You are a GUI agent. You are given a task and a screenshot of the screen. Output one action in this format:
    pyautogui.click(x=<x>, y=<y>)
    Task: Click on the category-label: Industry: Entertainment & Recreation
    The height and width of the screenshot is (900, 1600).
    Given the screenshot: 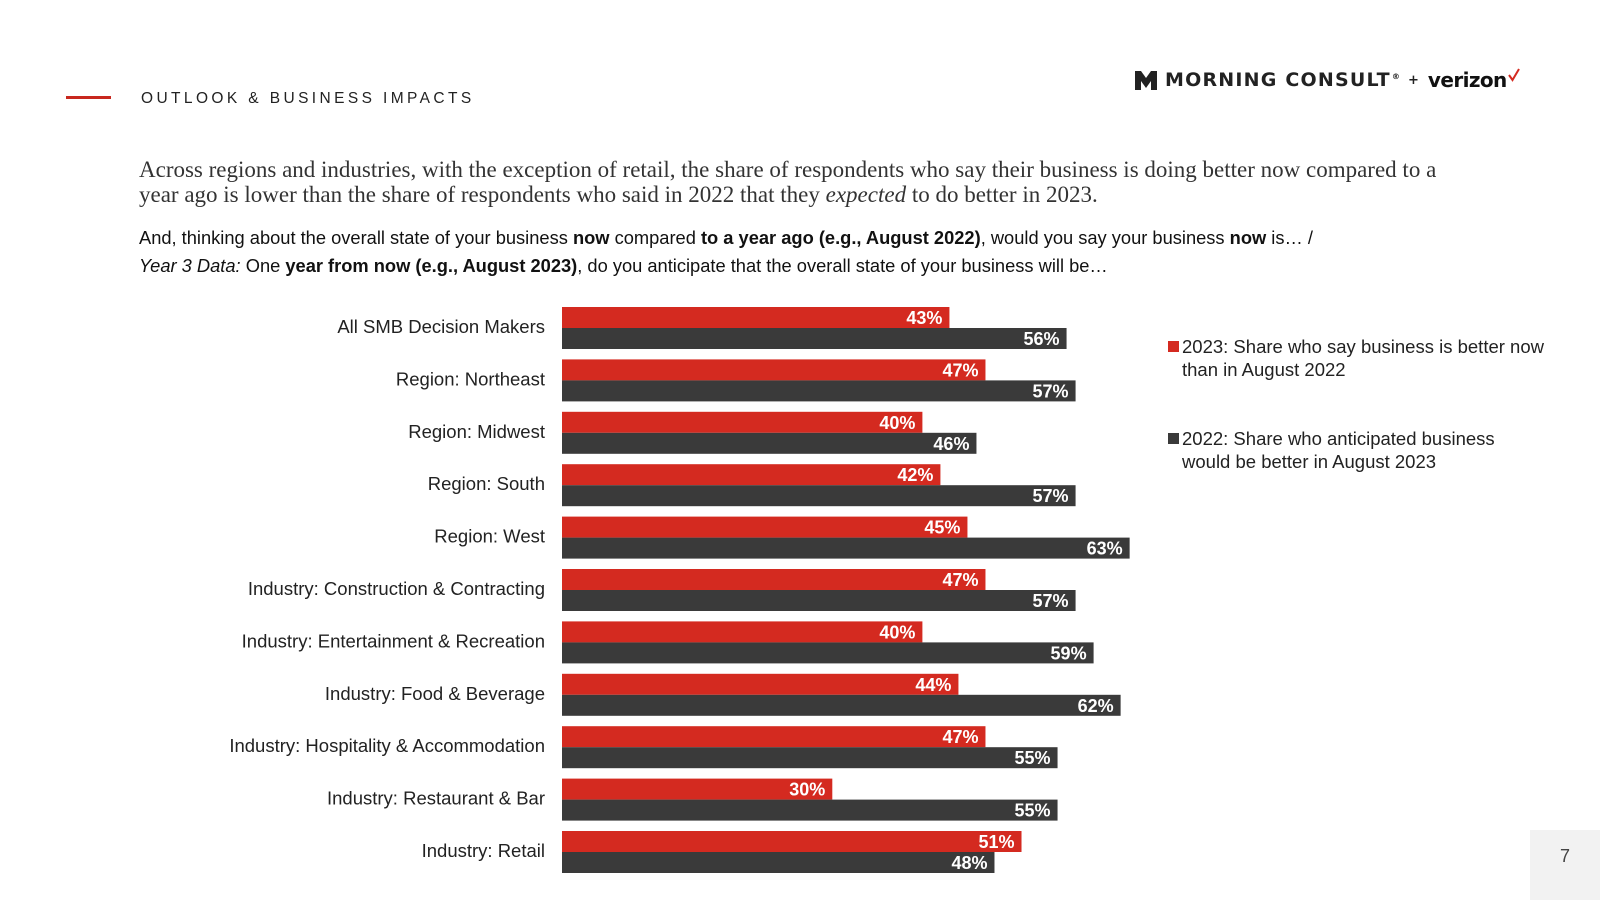 What is the action you would take?
    pyautogui.click(x=393, y=640)
    